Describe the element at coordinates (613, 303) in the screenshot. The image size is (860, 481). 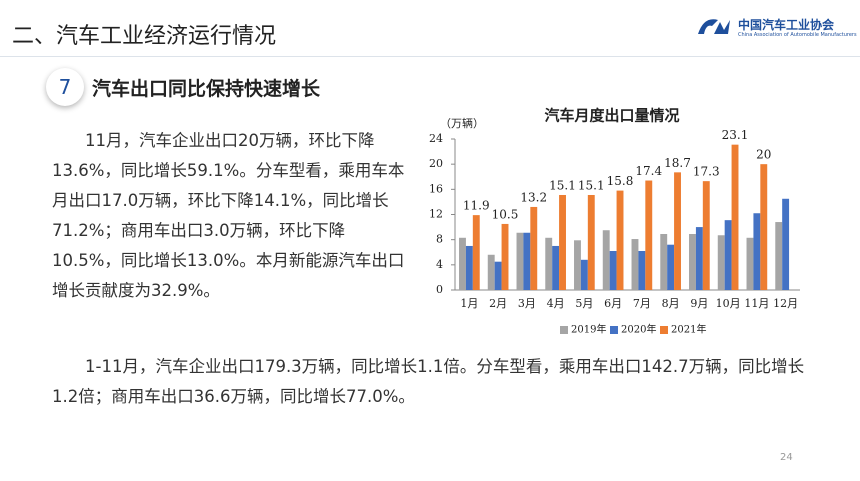
I see `x-tick-label: 6月` at that location.